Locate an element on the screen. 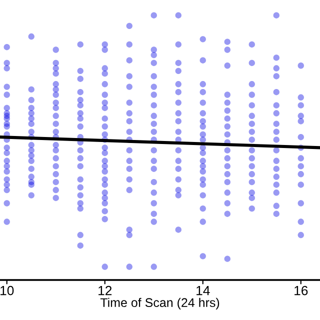  x-axis-title: Time of Scan (24 hrs) is located at coordinates (160, 304).